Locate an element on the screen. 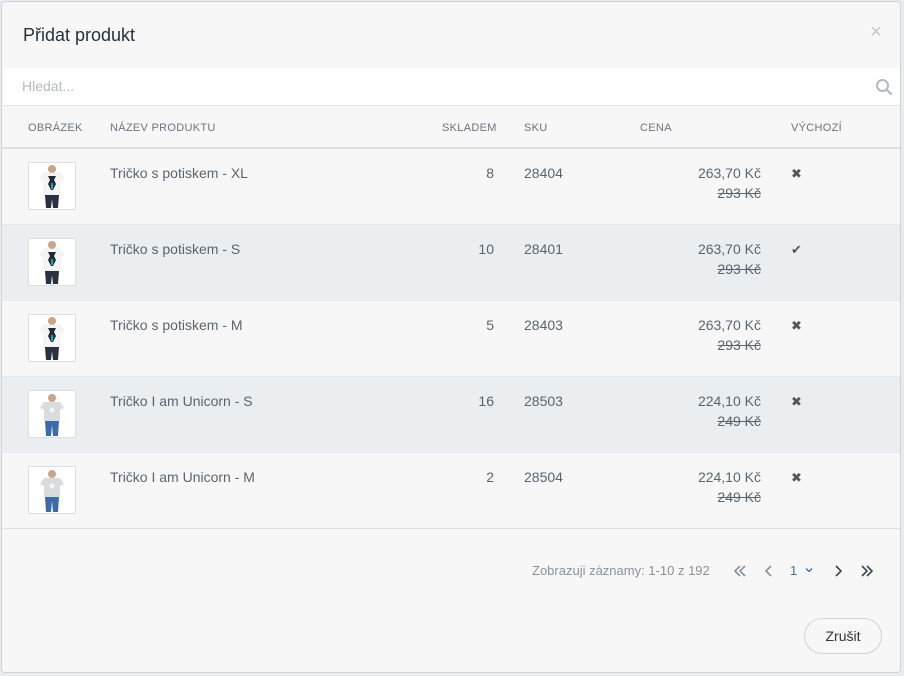 The width and height of the screenshot is (904, 676). product-name: Tričko I am Unicorn - M is located at coordinates (182, 477).